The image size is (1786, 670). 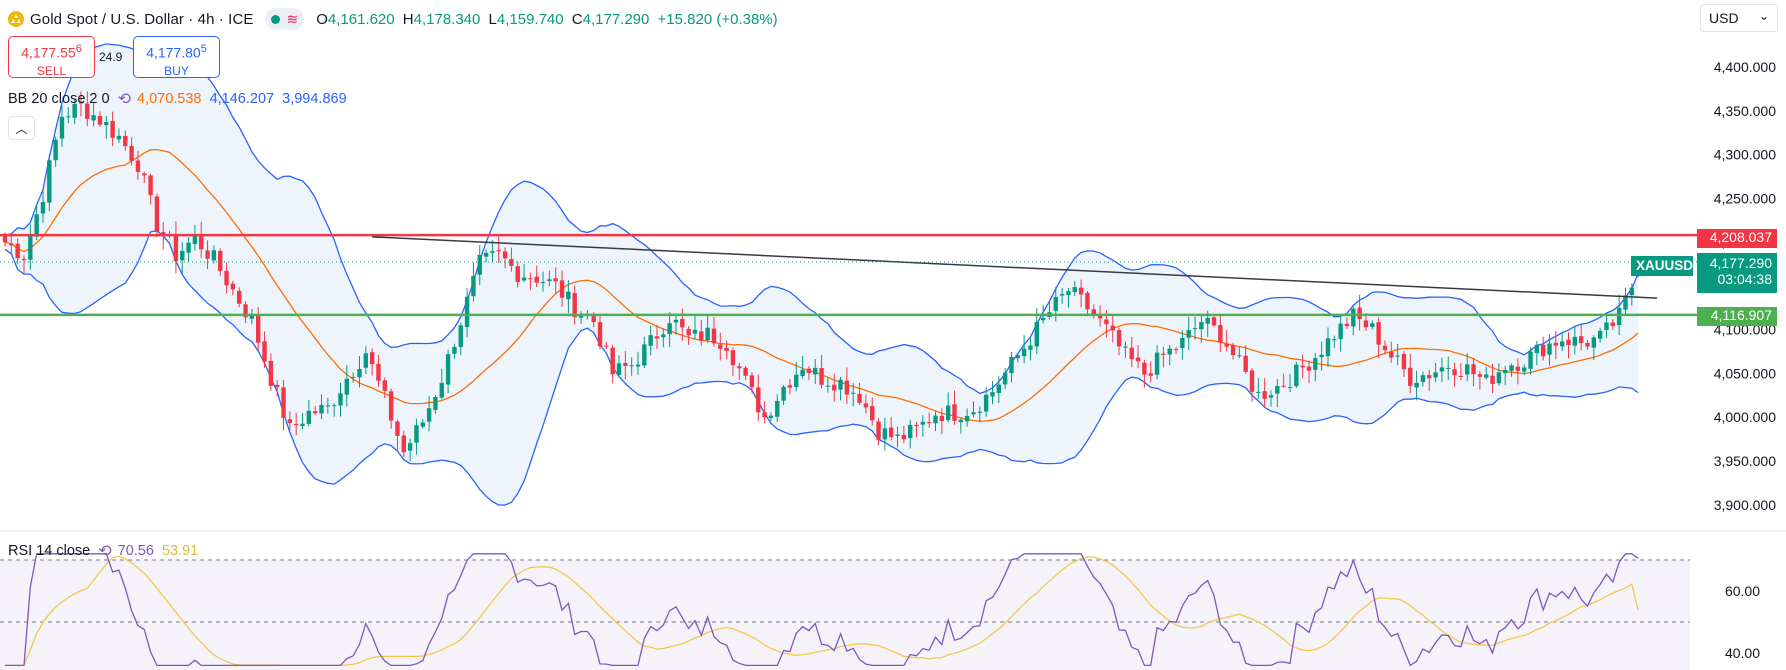 I want to click on price-tick-label: 4,300.000, so click(x=1745, y=155).